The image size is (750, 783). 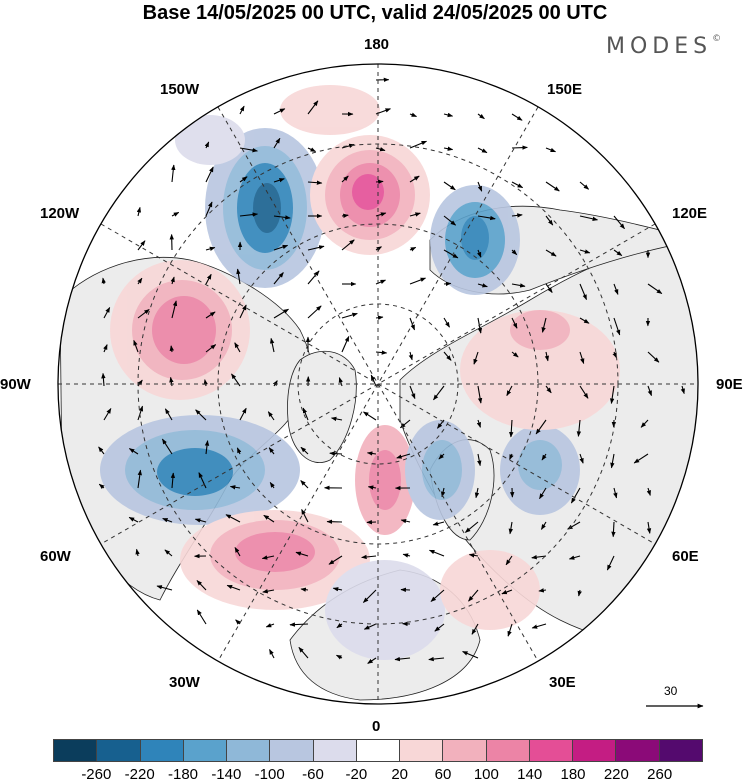 I want to click on colorbar-tick-label: 140, so click(x=530, y=774).